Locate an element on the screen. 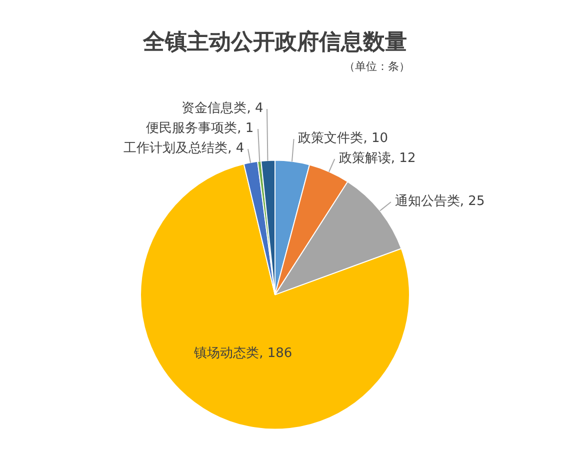 Image resolution: width=578 pixels, height=455 pixels. data-label: , 10 is located at coordinates (375, 138).